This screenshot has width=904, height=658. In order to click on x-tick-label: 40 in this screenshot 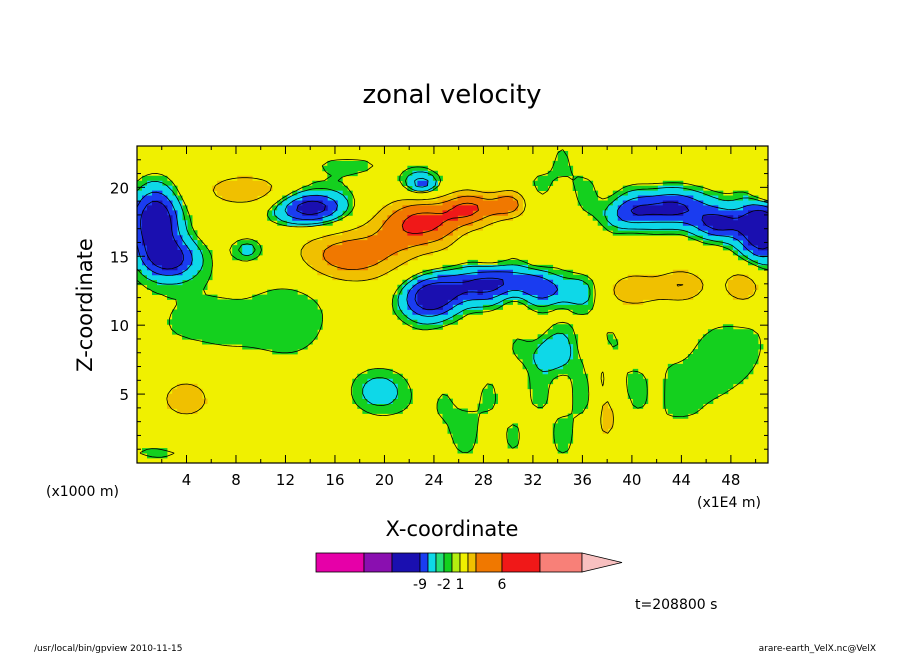, I will do `click(631, 480)`.